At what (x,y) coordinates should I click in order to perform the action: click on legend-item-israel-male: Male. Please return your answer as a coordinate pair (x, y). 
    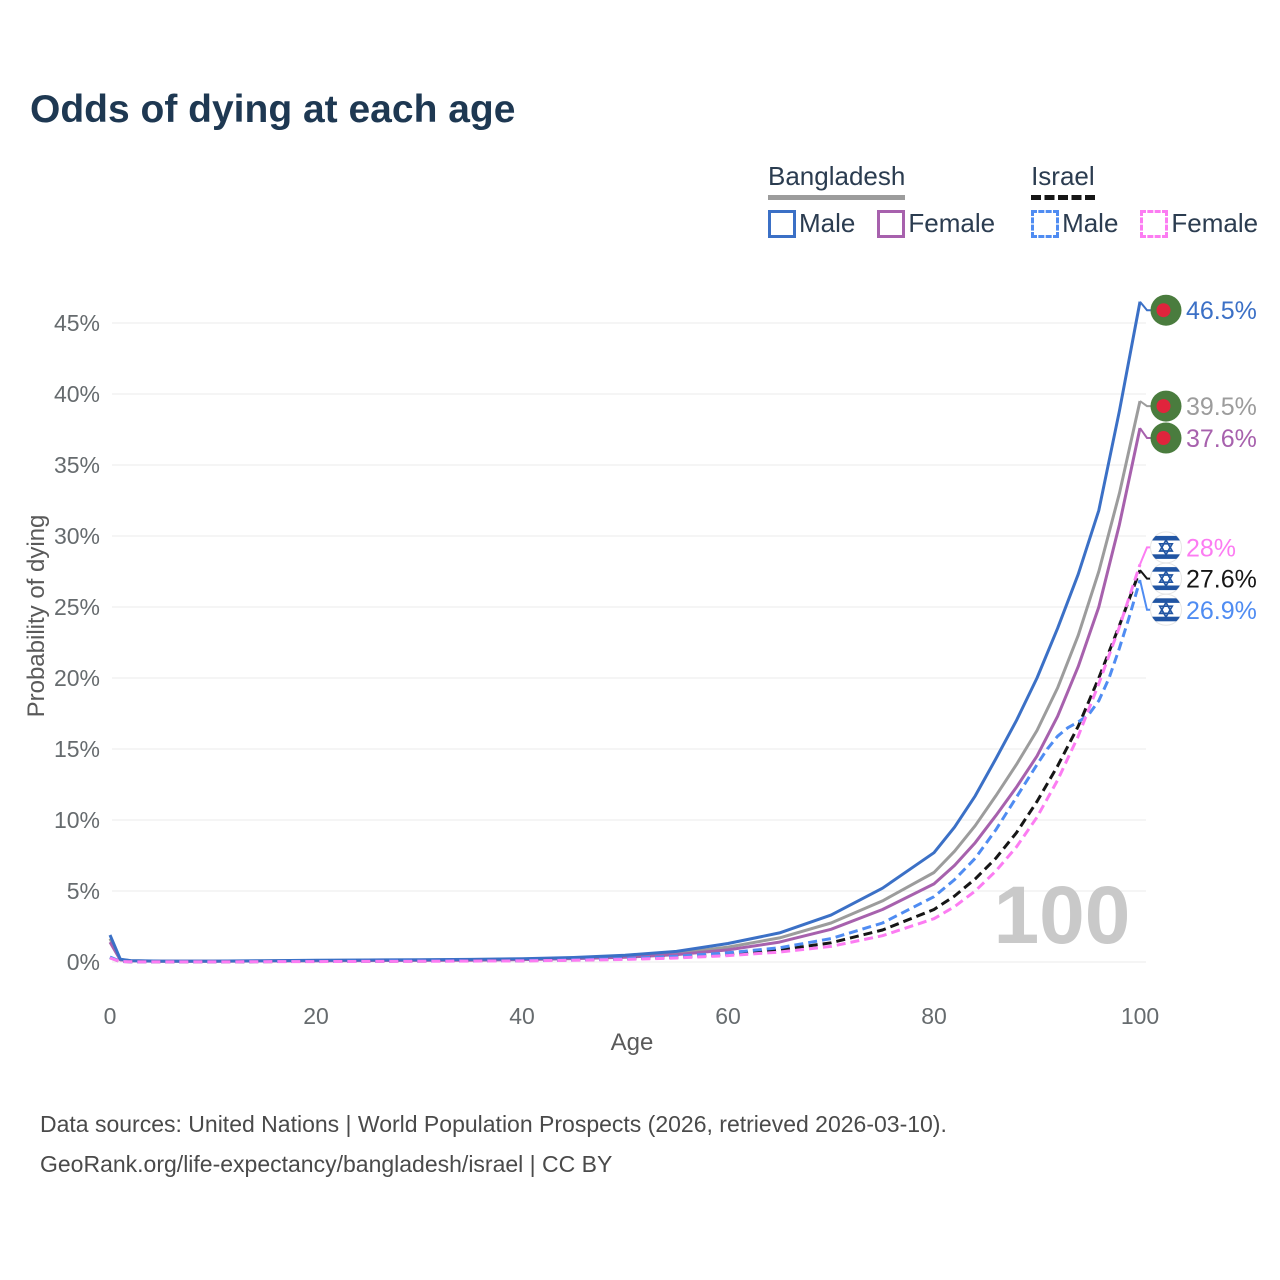
    Looking at the image, I should click on (1074, 223).